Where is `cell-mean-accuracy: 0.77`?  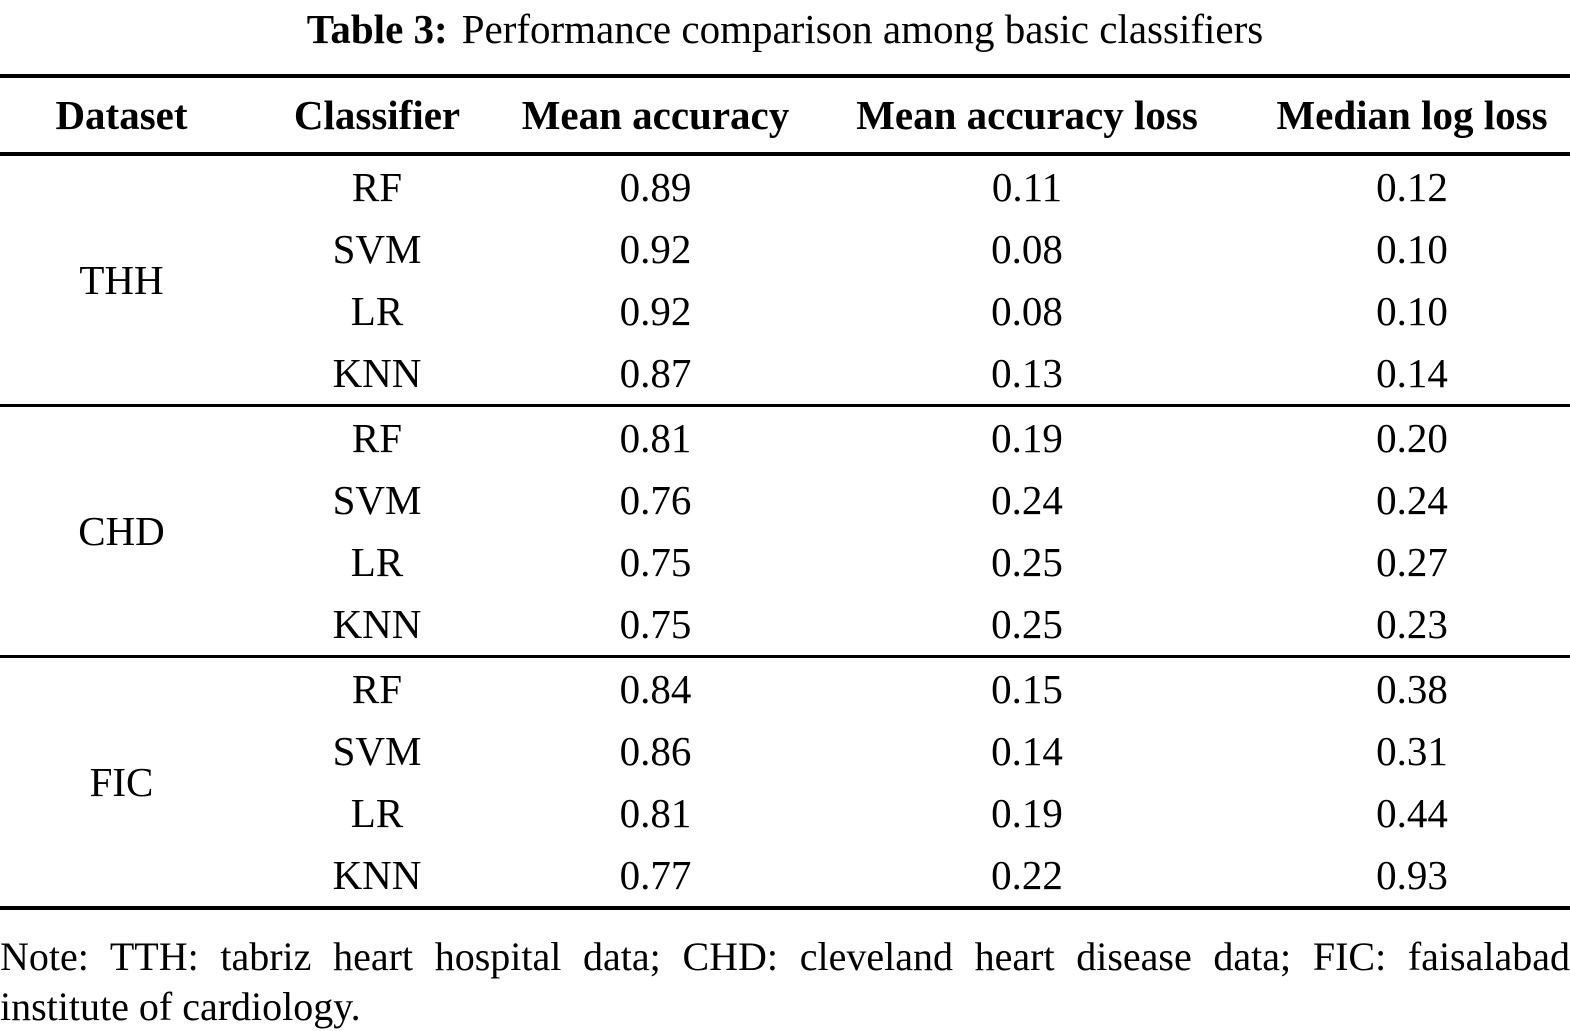 cell-mean-accuracy: 0.77 is located at coordinates (655, 875).